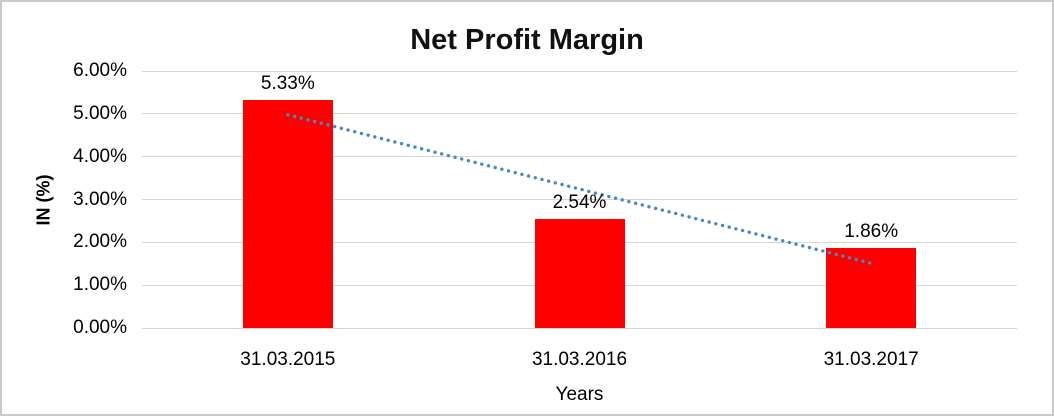 The width and height of the screenshot is (1054, 416). I want to click on x-axis: 31.03.2015 31.03.2016 31.03.2017, so click(579, 361).